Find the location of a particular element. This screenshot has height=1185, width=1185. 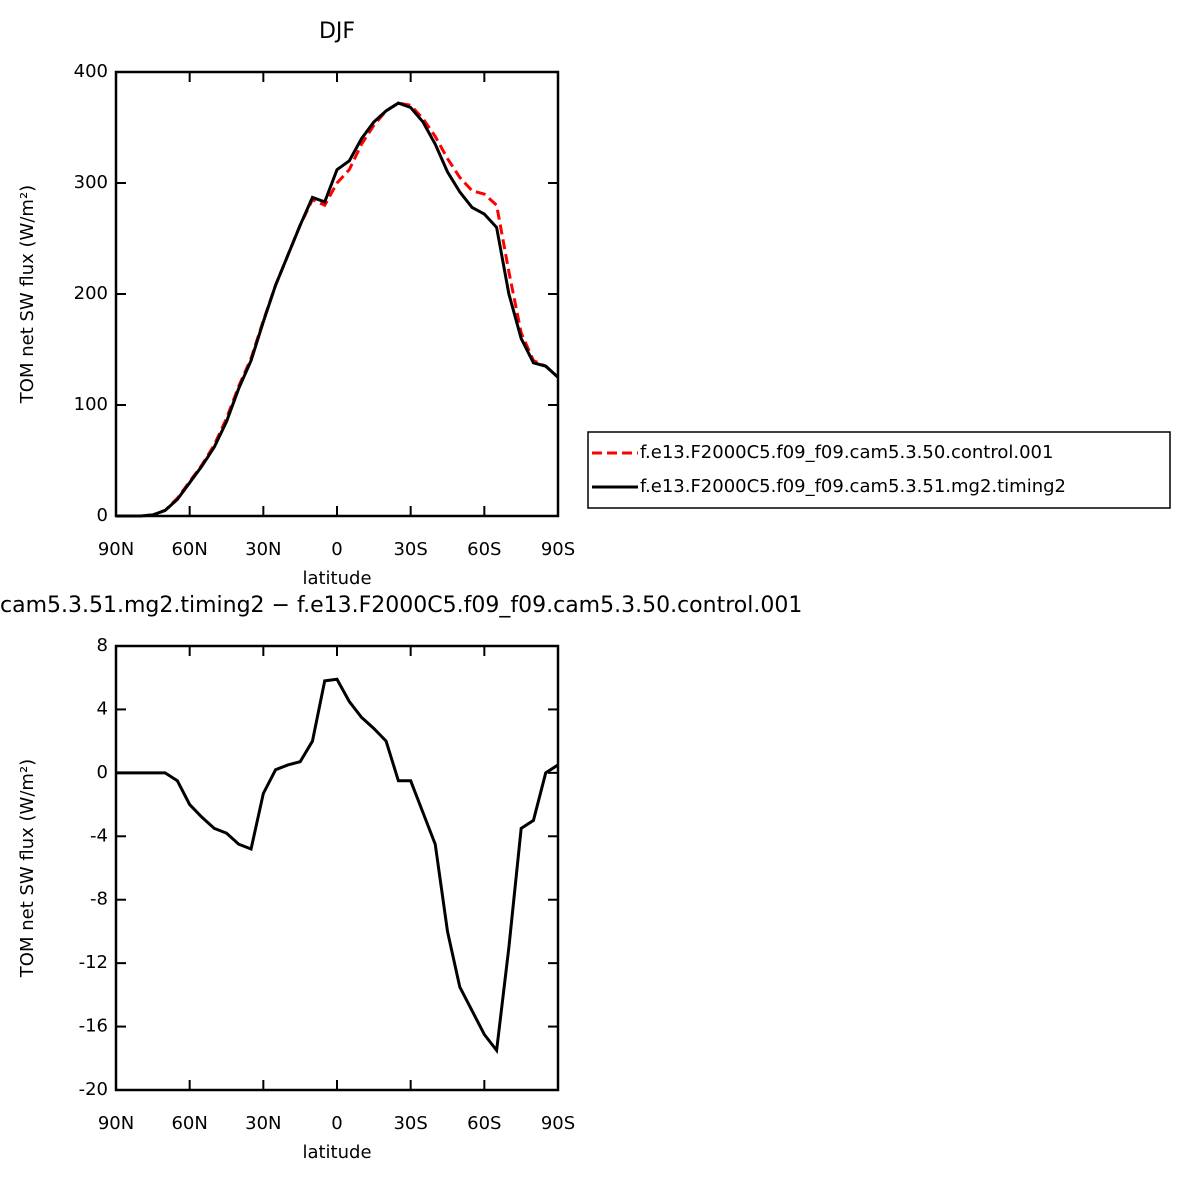

y-tick-label: -8 is located at coordinates (99, 899).